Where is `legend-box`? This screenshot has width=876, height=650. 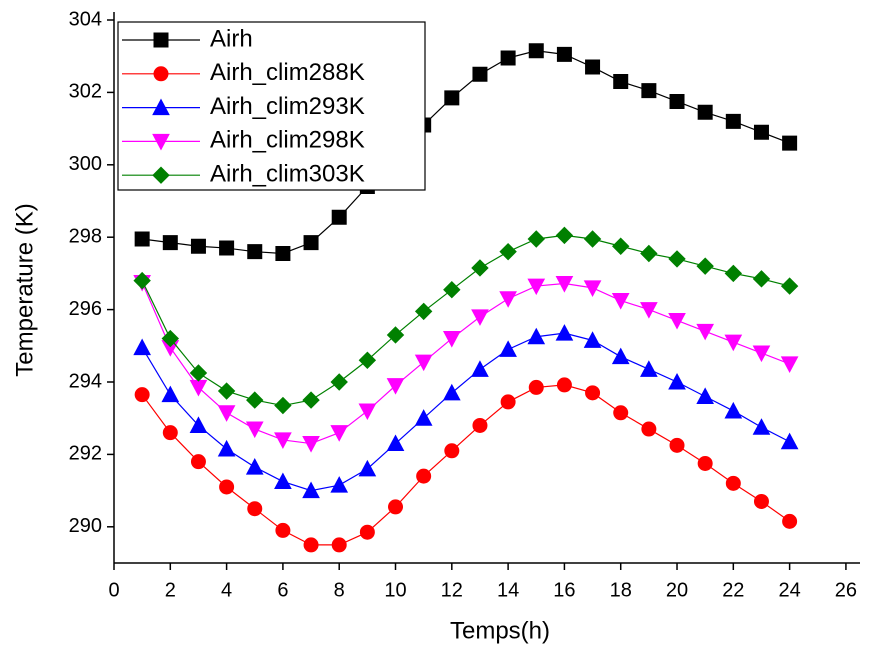
legend-box is located at coordinates (271, 106).